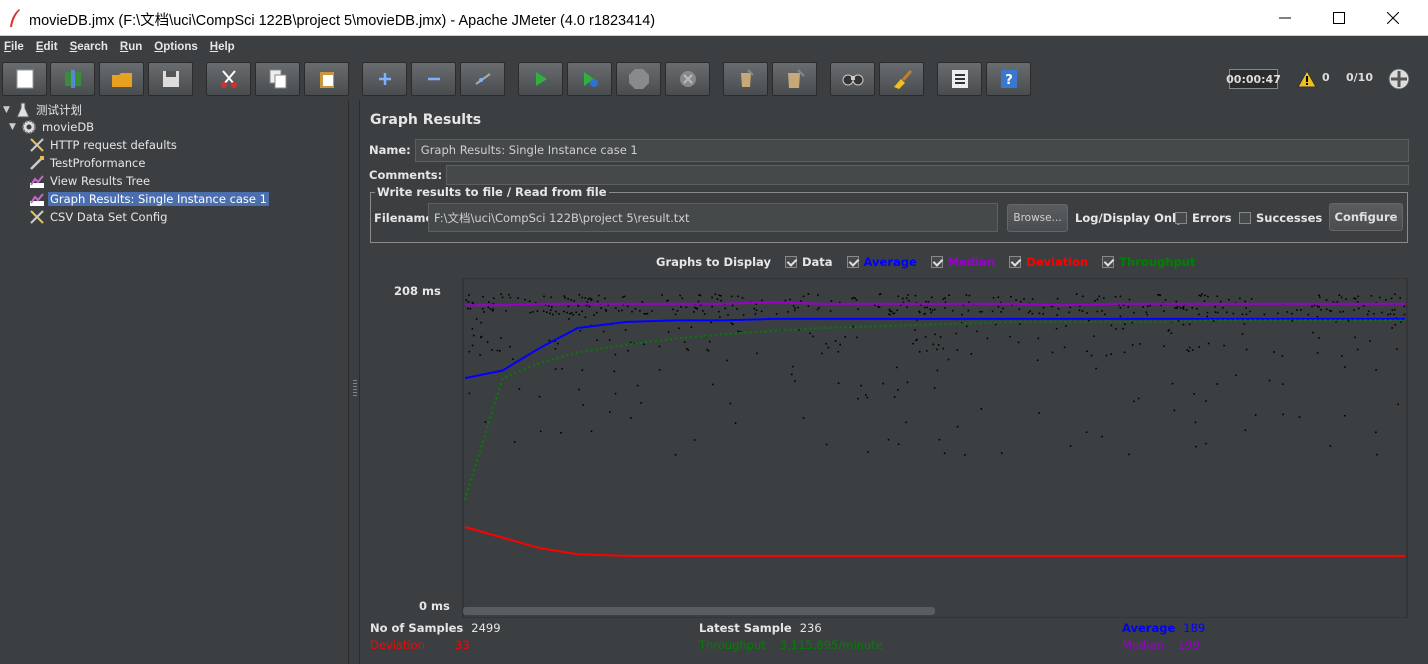  I want to click on minimize-button, so click(1285, 18).